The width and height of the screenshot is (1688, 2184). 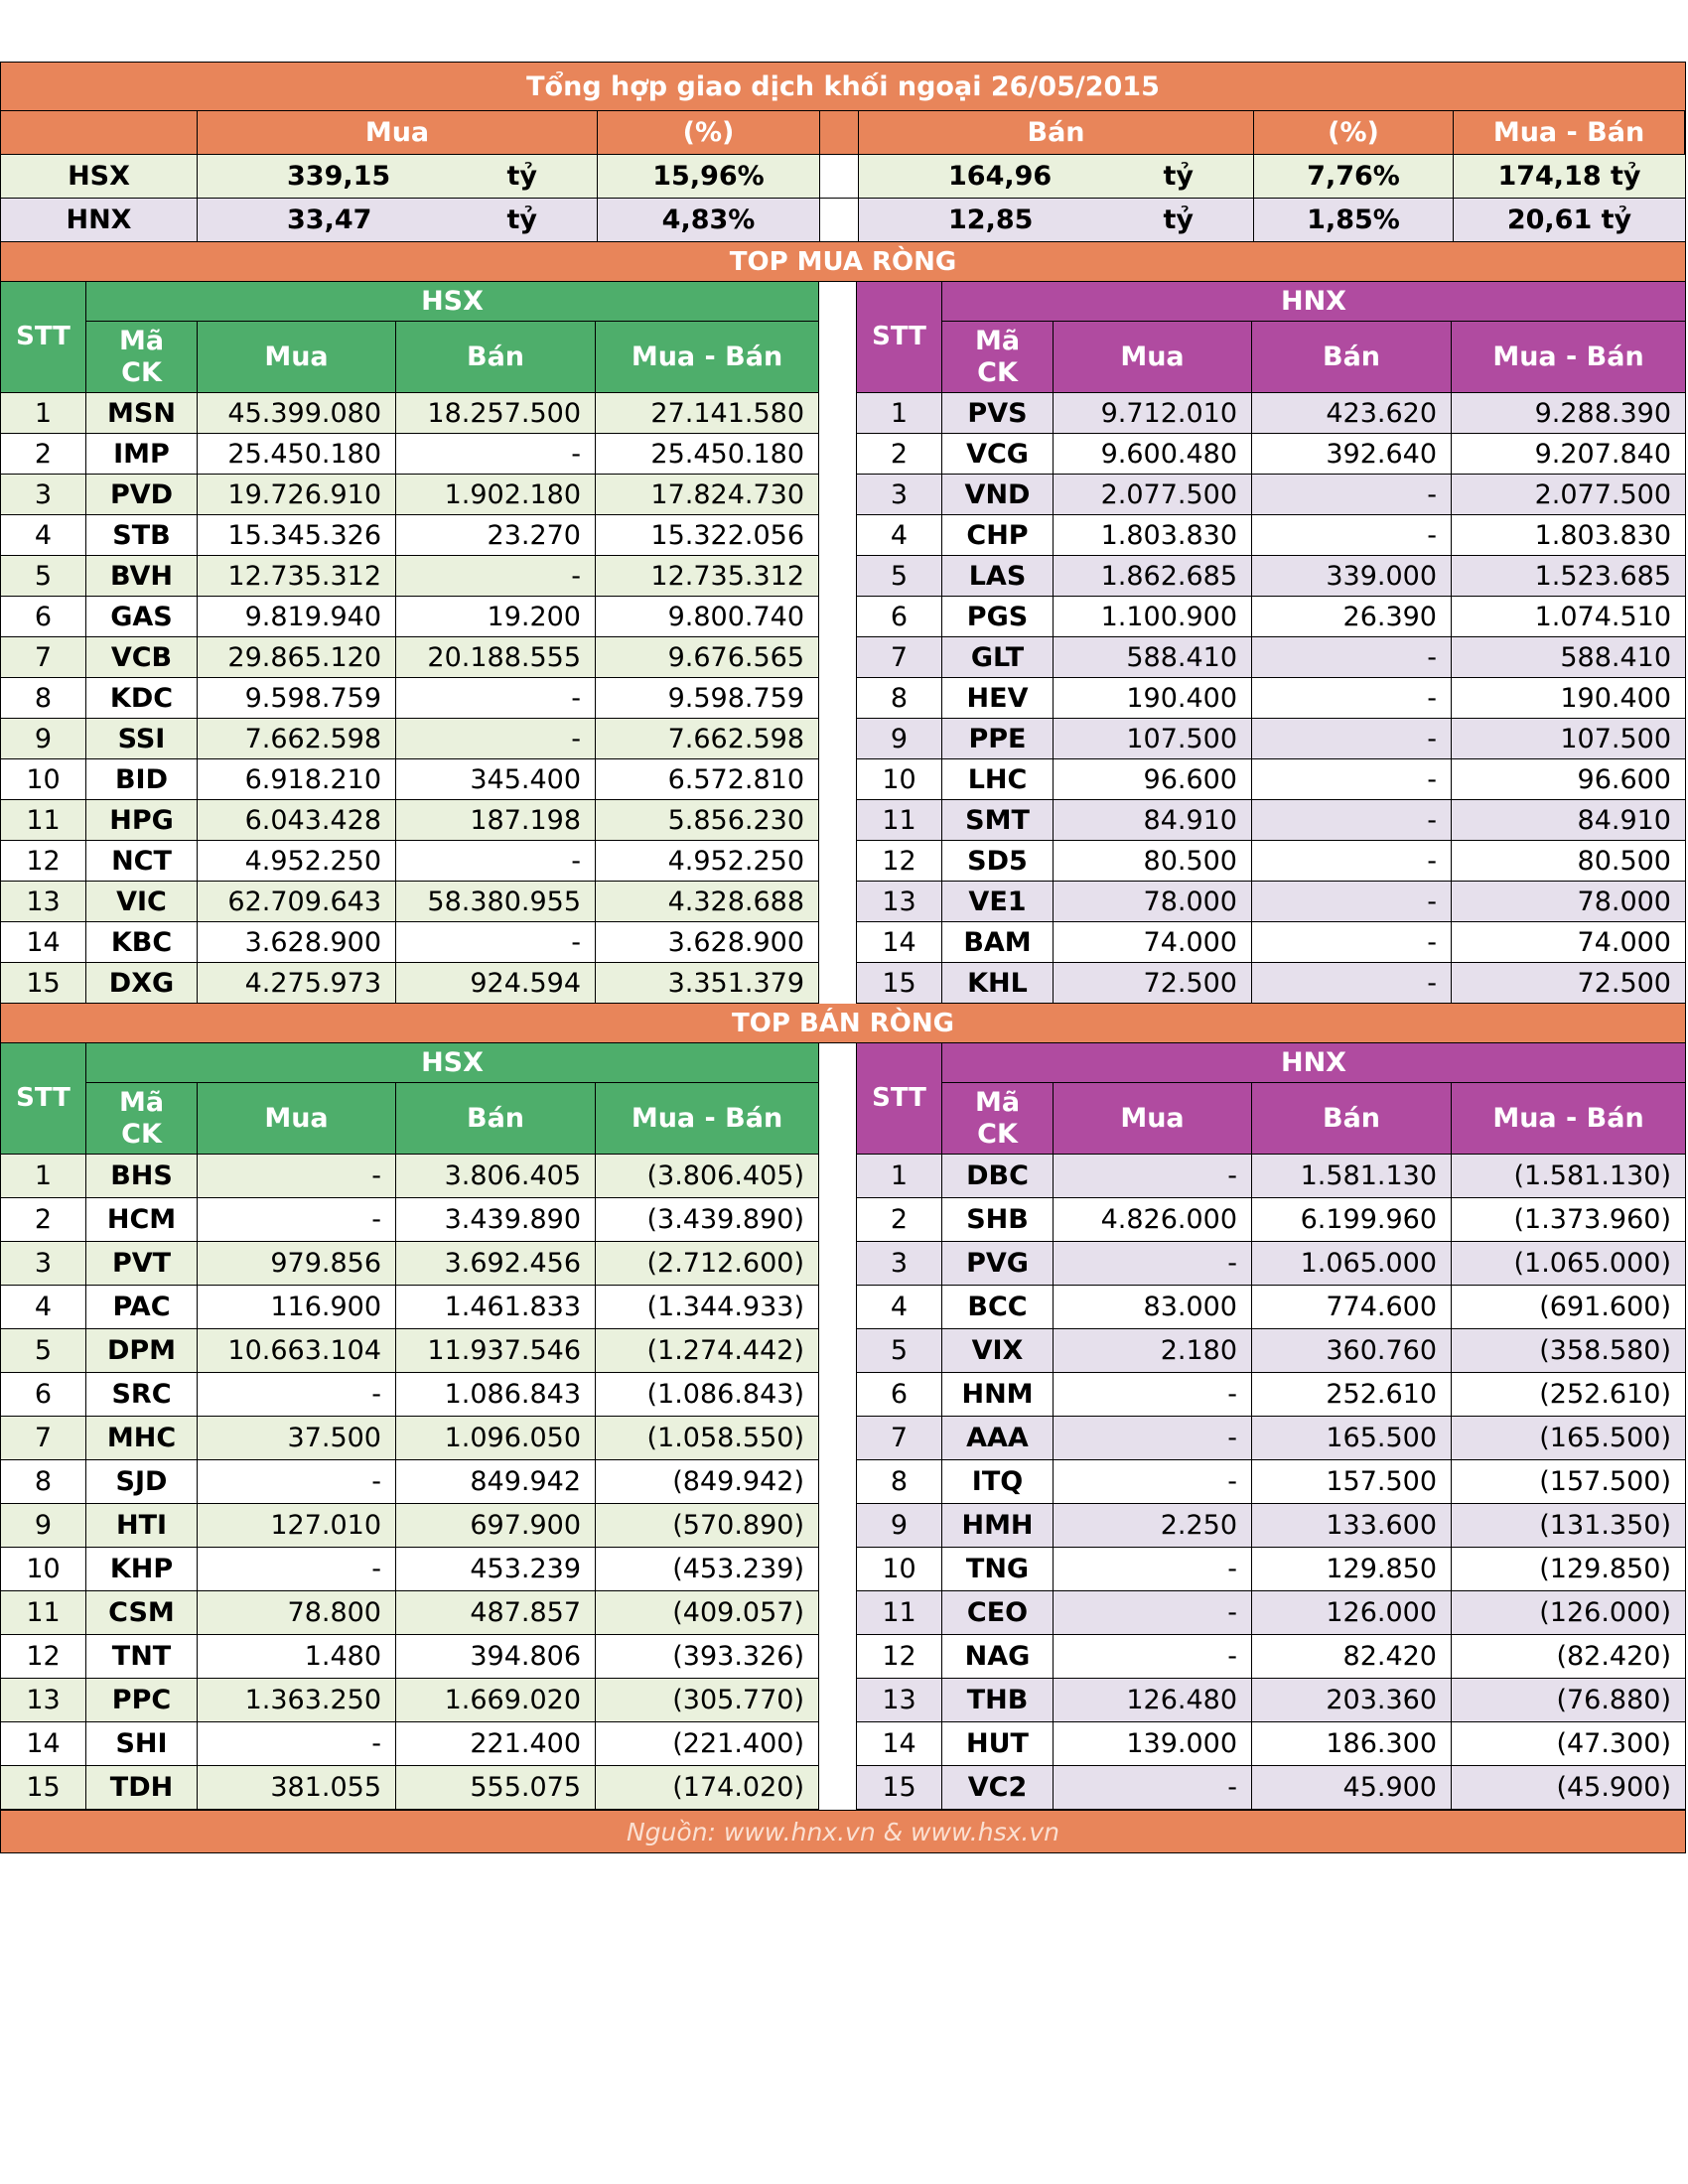 What do you see at coordinates (1313, 1063) in the screenshot?
I see `hnx-exchange-label: HNX` at bounding box center [1313, 1063].